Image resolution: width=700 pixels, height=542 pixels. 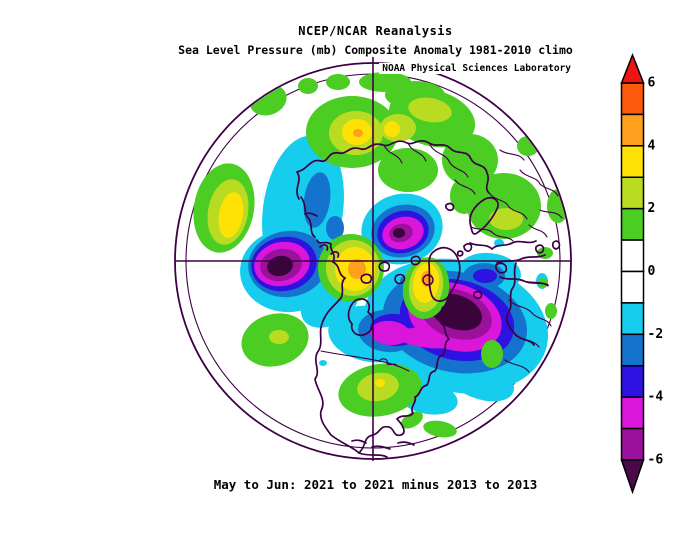 I want to click on colorbar-arrow-up, so click(x=632, y=68).